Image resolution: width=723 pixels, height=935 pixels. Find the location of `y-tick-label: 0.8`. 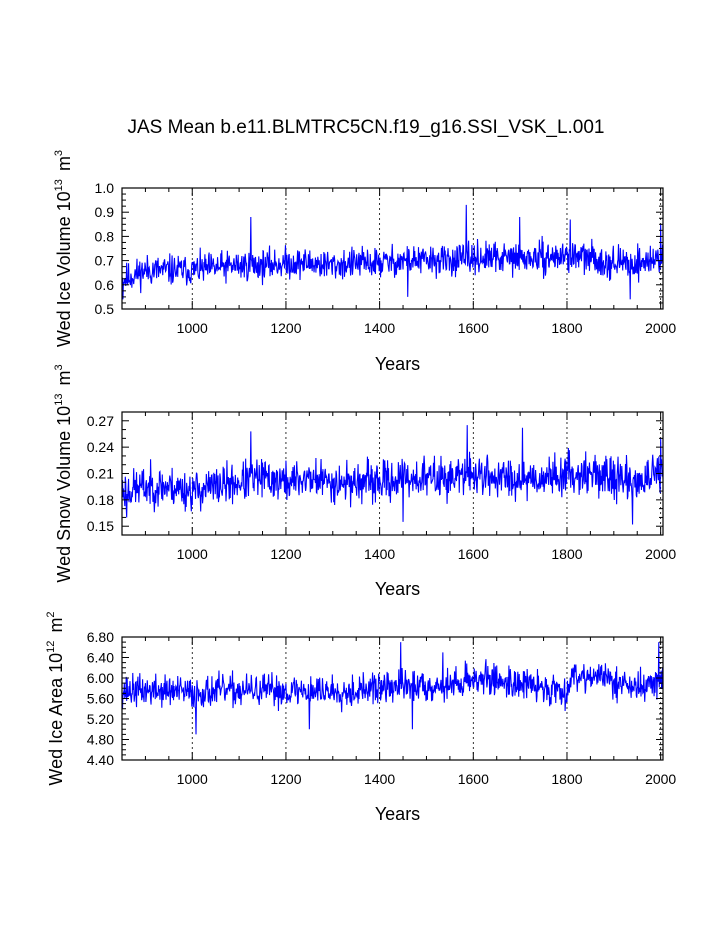

y-tick-label: 0.8 is located at coordinates (105, 236).